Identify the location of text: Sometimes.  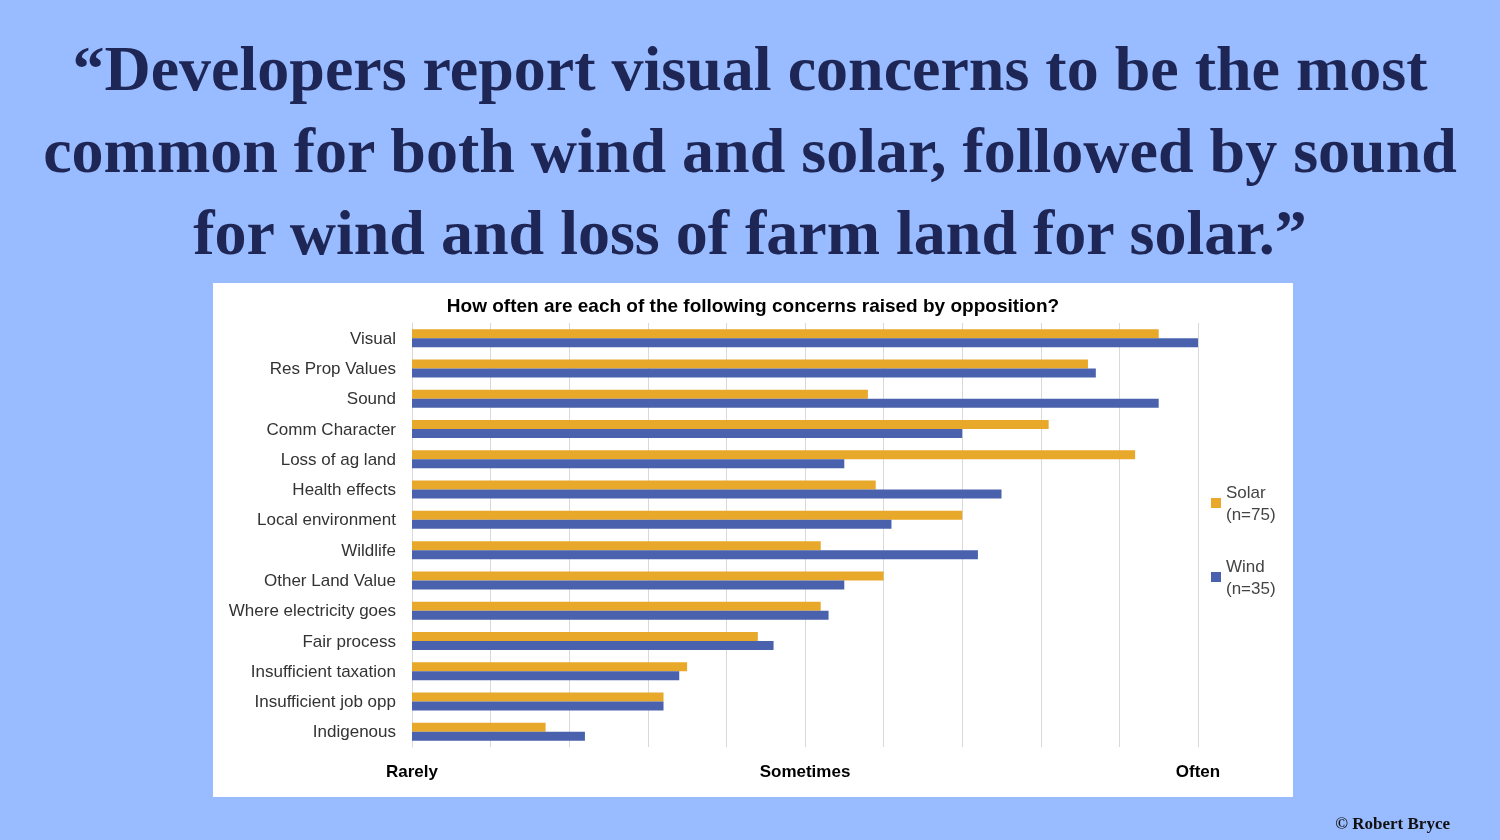
(805, 771).